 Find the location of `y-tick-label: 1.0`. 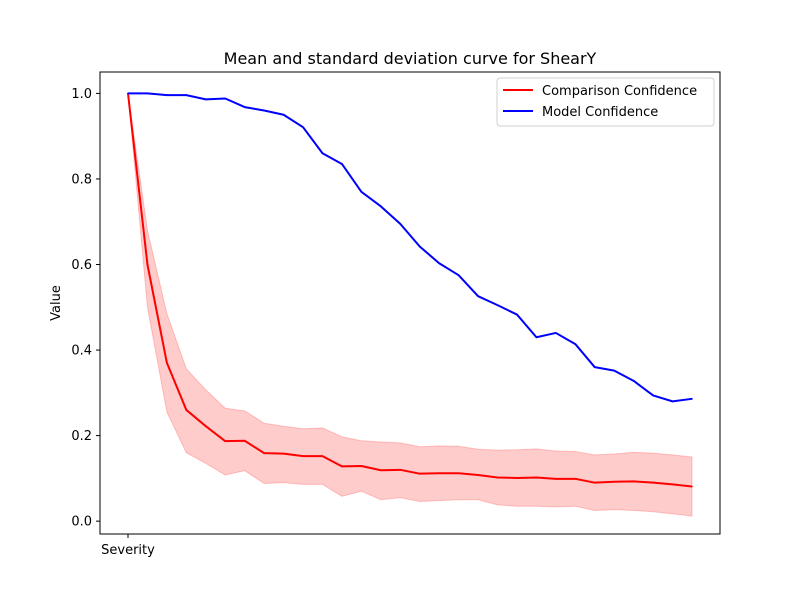

y-tick-label: 1.0 is located at coordinates (81, 94).